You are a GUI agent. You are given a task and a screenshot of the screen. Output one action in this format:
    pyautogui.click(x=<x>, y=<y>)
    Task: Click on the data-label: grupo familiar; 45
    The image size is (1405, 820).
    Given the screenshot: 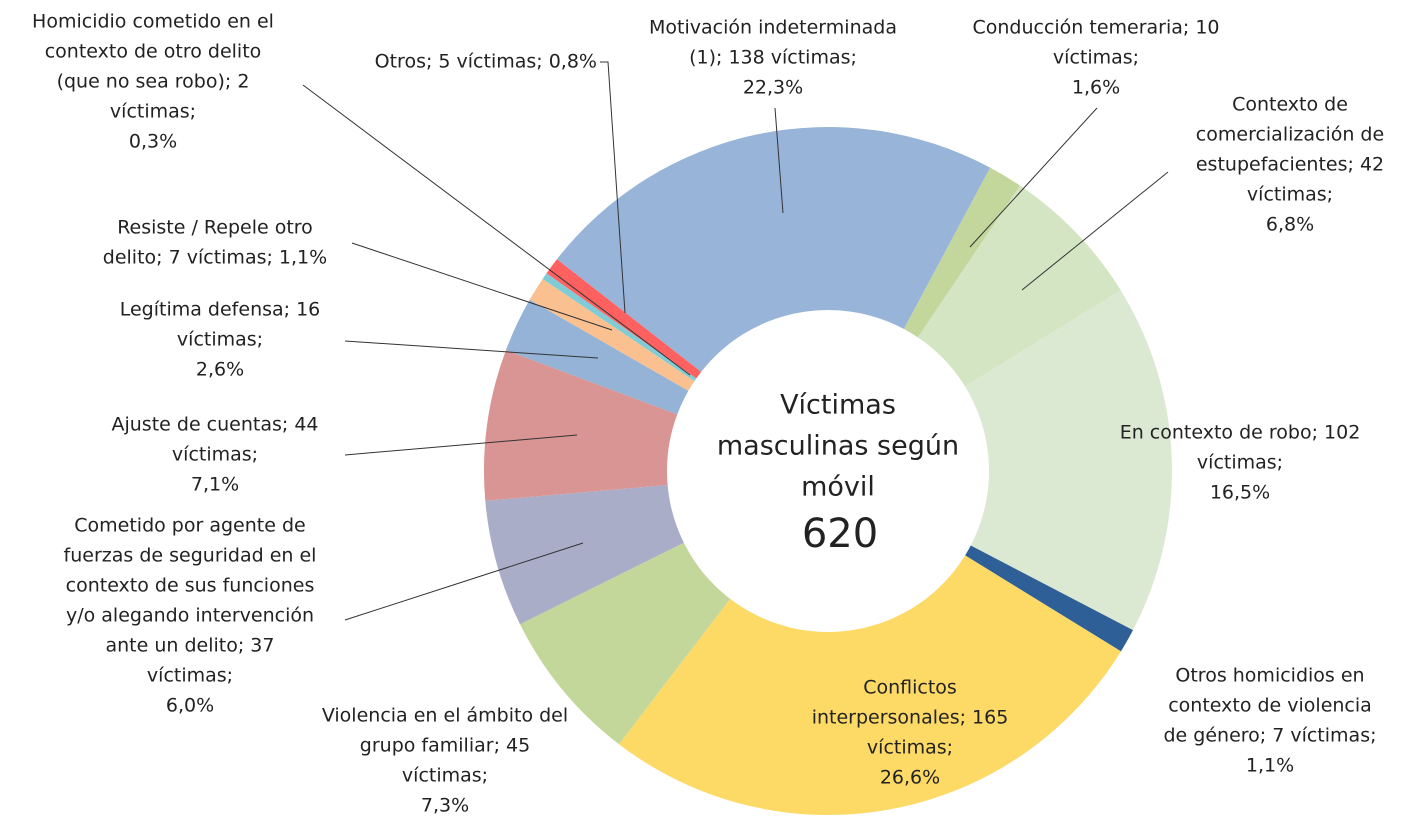 What is the action you would take?
    pyautogui.click(x=445, y=746)
    